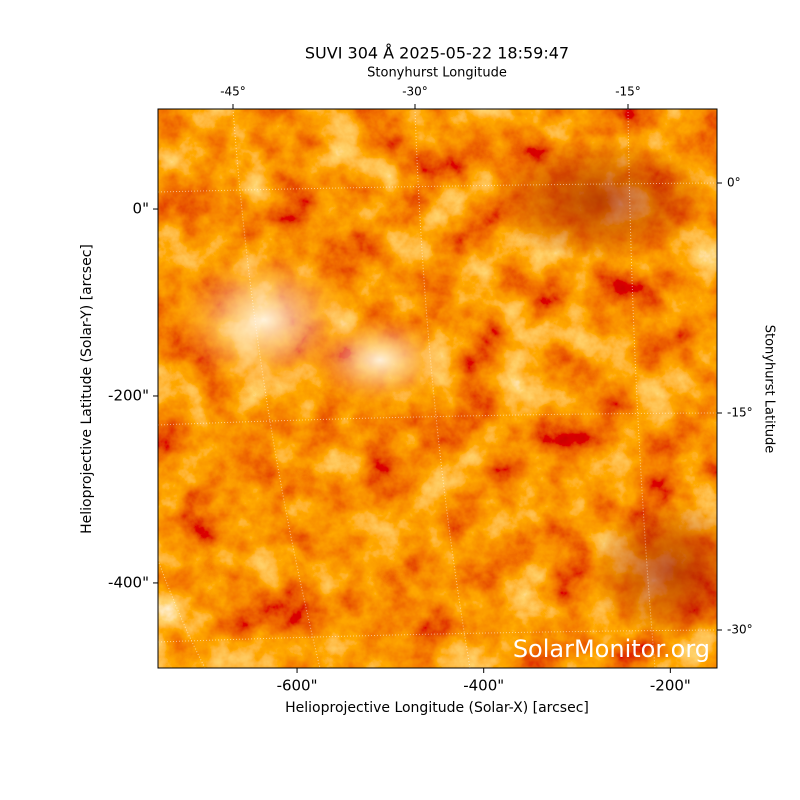  What do you see at coordinates (128, 582) in the screenshot?
I see `y-tick-label: -400"` at bounding box center [128, 582].